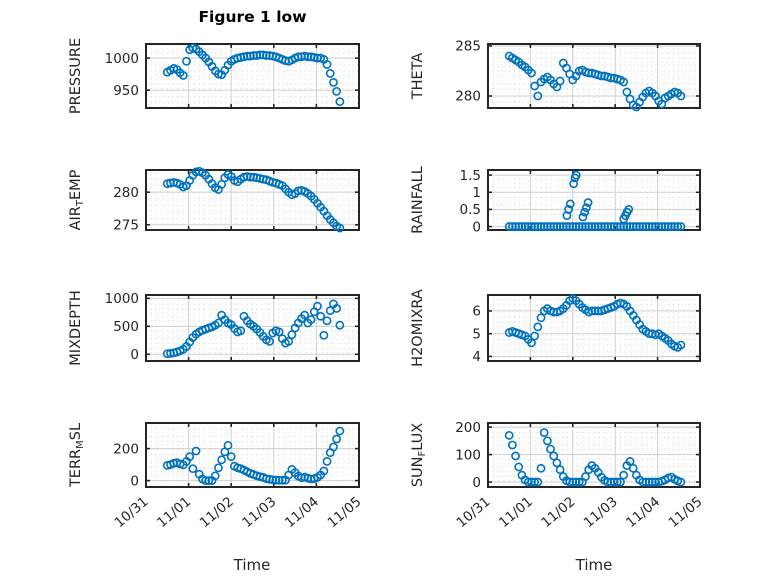 This screenshot has width=778, height=583. What do you see at coordinates (468, 455) in the screenshot?
I see `y-tick-label: 100` at bounding box center [468, 455].